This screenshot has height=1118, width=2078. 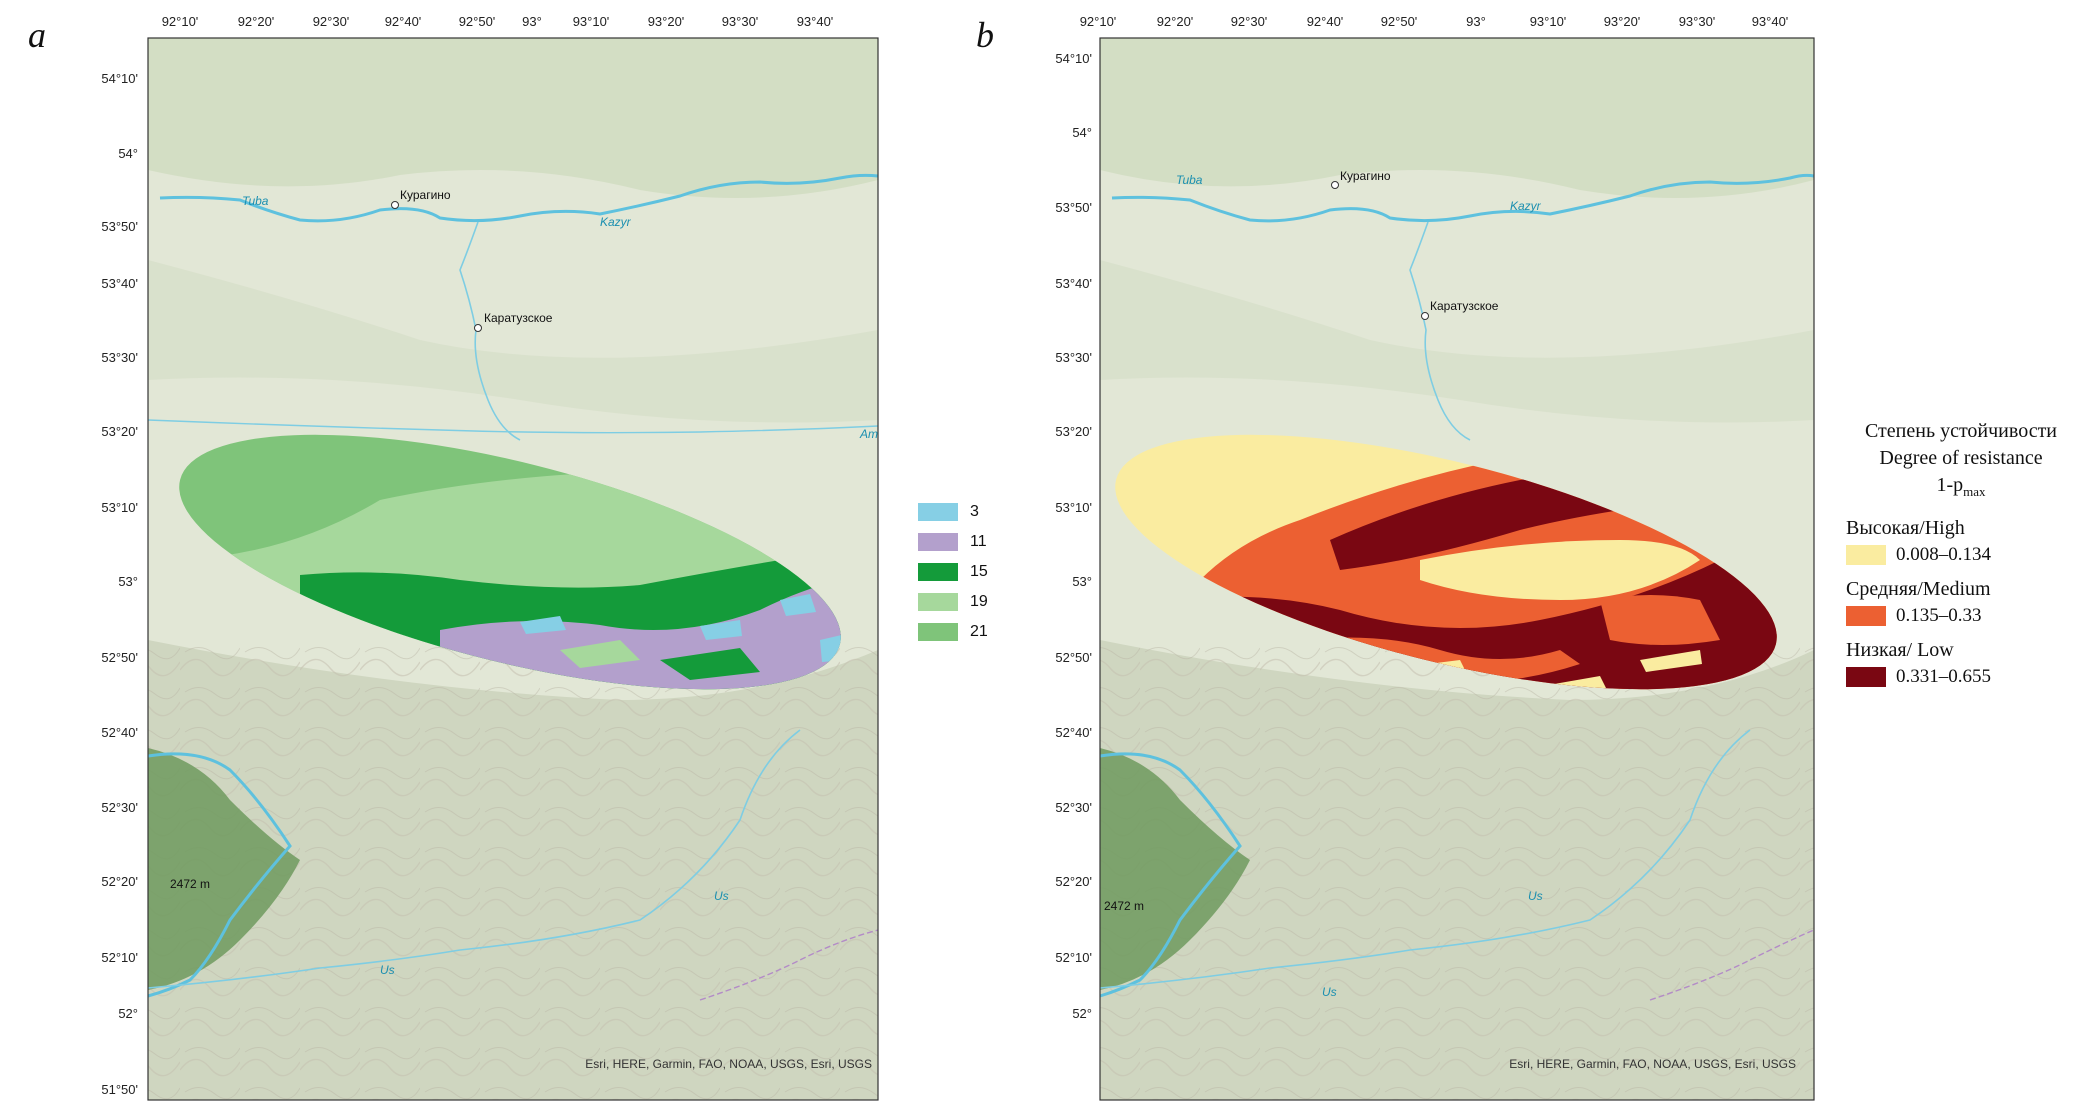 What do you see at coordinates (1560, 570) in the screenshot?
I see `resistance-high-patch` at bounding box center [1560, 570].